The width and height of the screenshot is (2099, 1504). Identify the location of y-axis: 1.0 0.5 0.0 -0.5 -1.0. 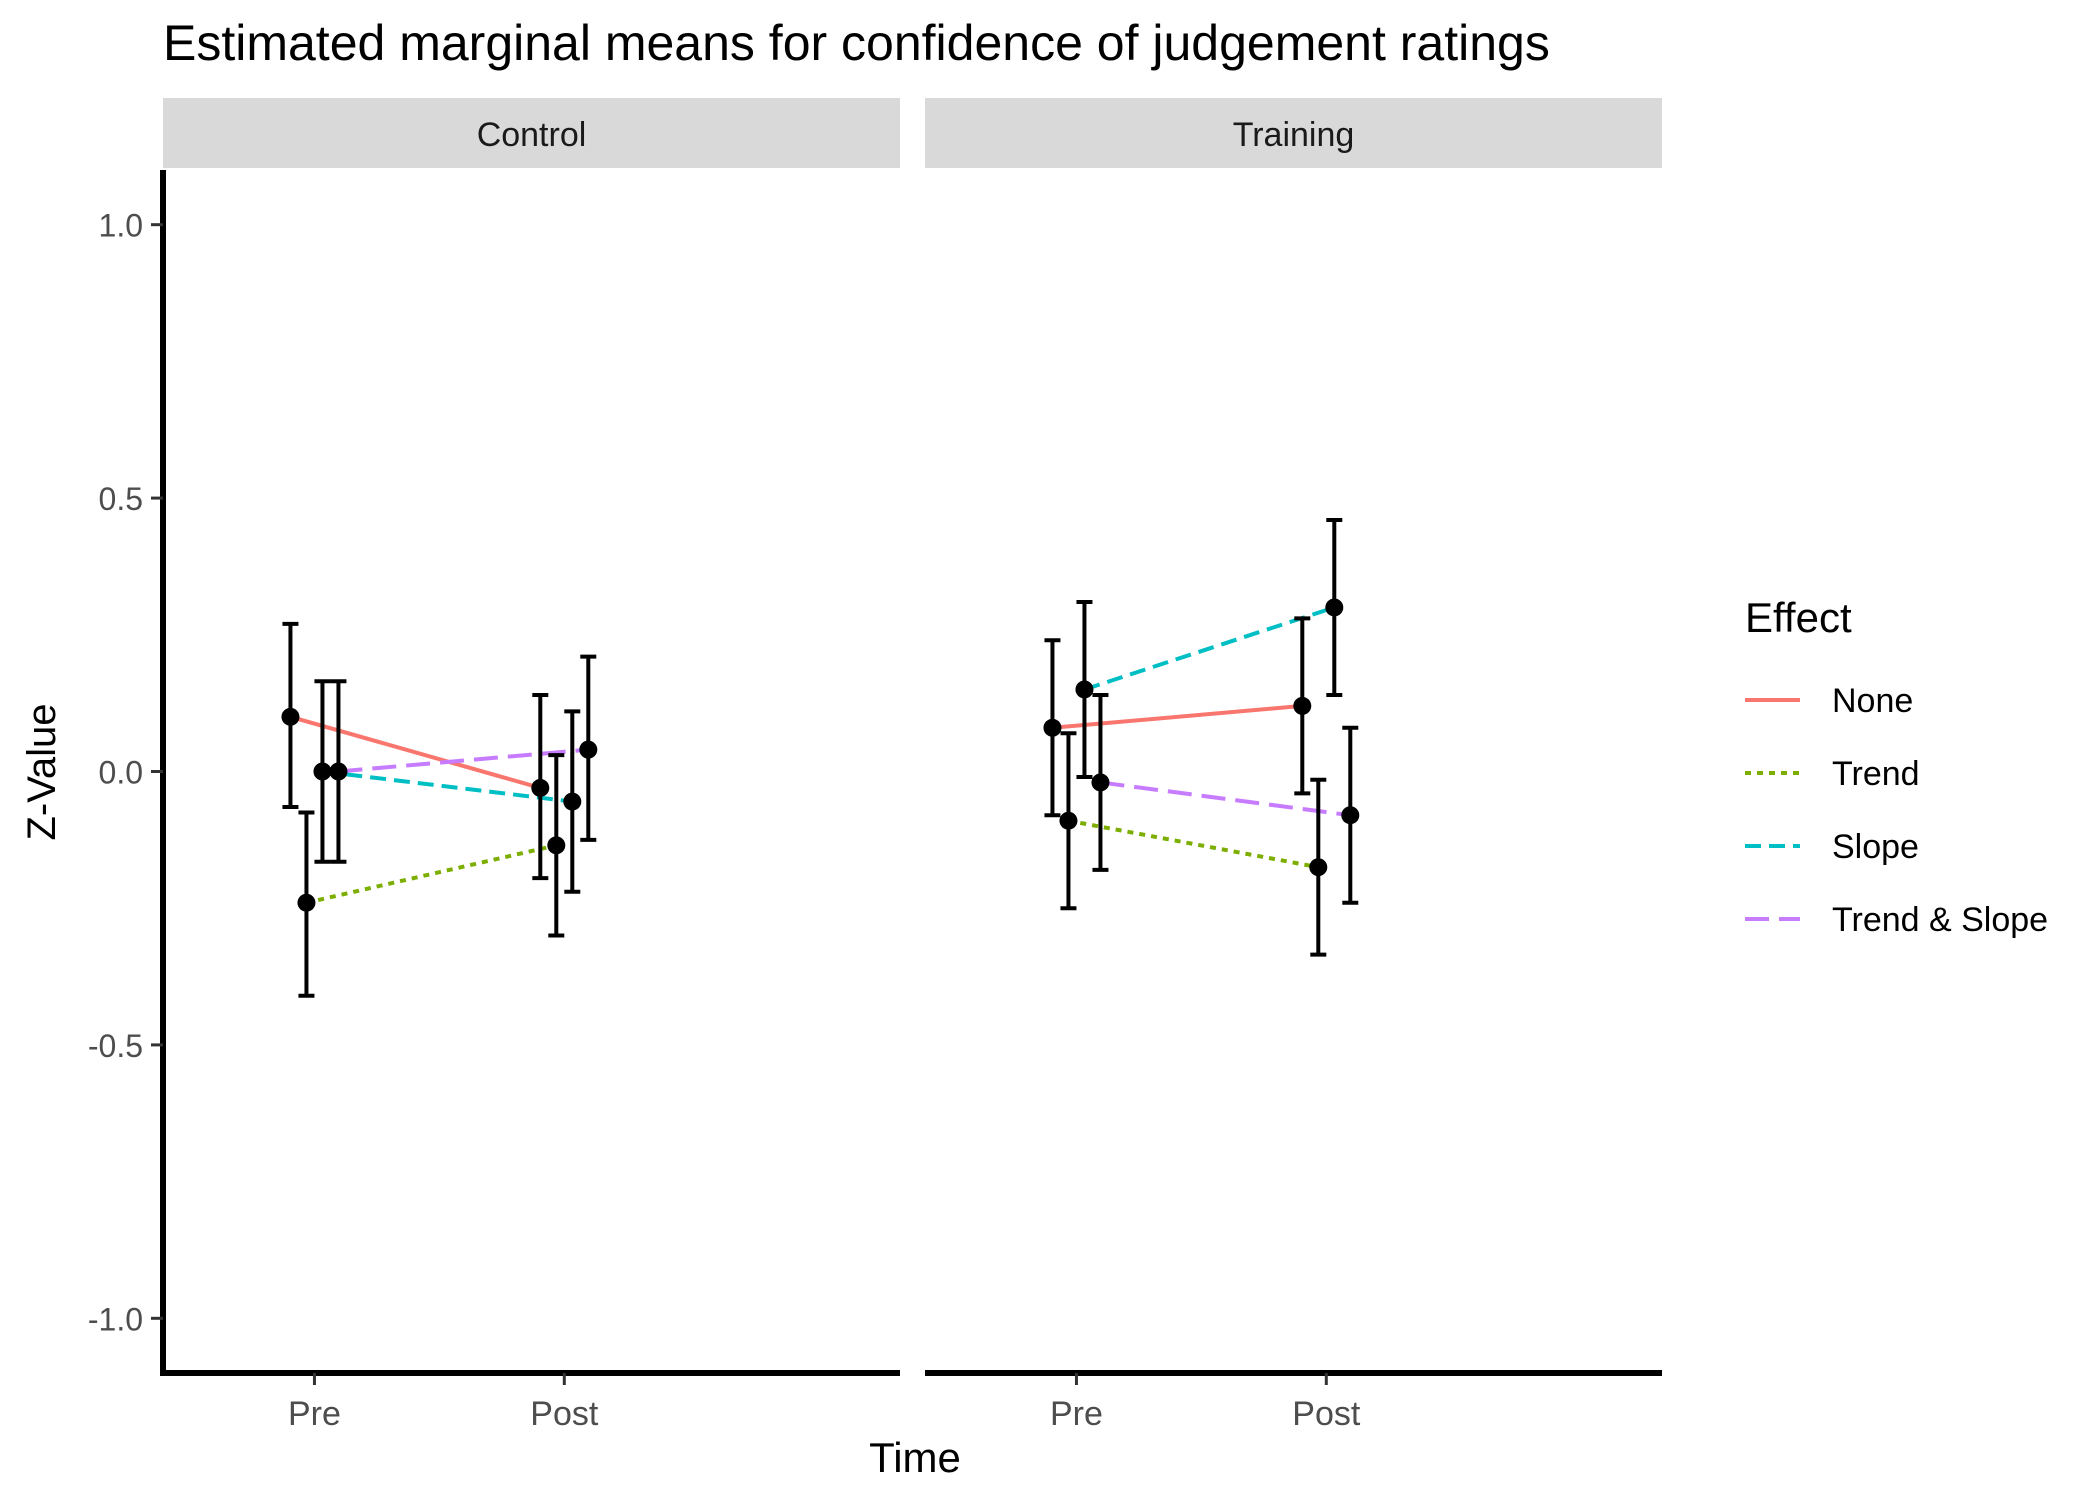
(127, 773).